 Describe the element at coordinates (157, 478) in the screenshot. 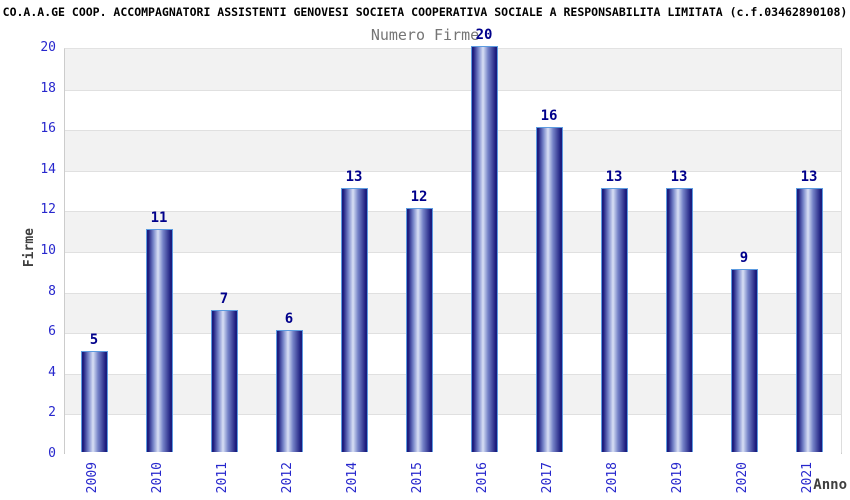

I see `x-tick-label: 2010` at that location.